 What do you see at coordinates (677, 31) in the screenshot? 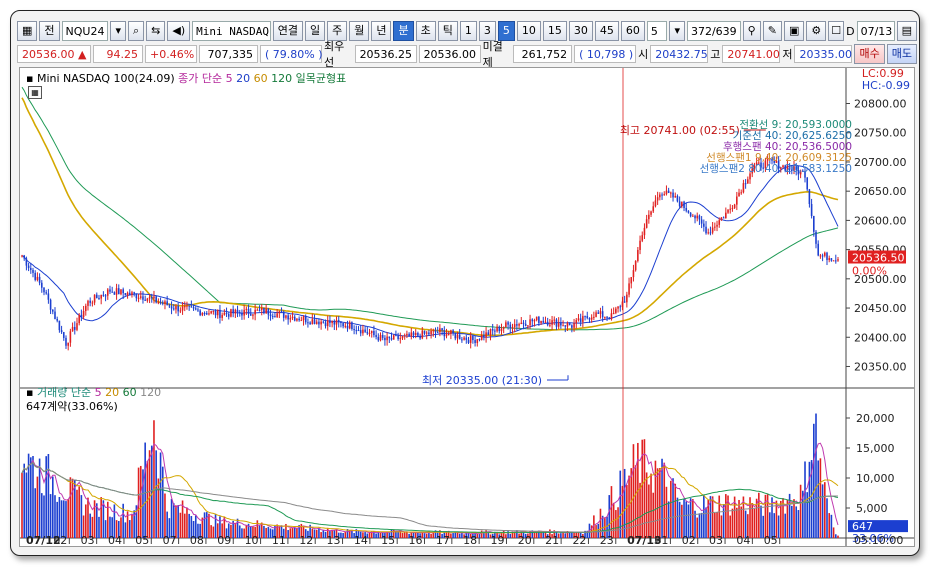
I see `count-dropdown-icon: ▾` at bounding box center [677, 31].